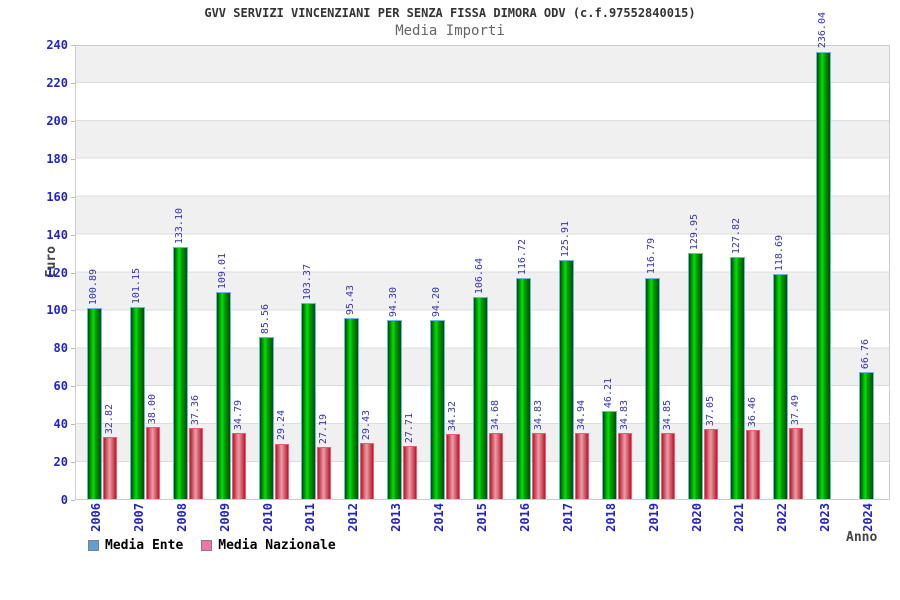 The height and width of the screenshot is (600, 900). Describe the element at coordinates (565, 239) in the screenshot. I see `bar-value-label-media-ente-2017: 125.91` at that location.